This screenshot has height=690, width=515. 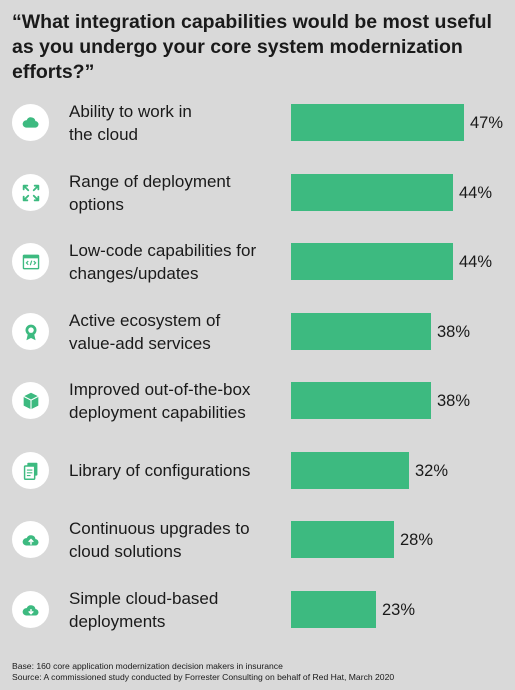 I want to click on chart-row: Range of deployment options 44%, so click(x=257, y=193).